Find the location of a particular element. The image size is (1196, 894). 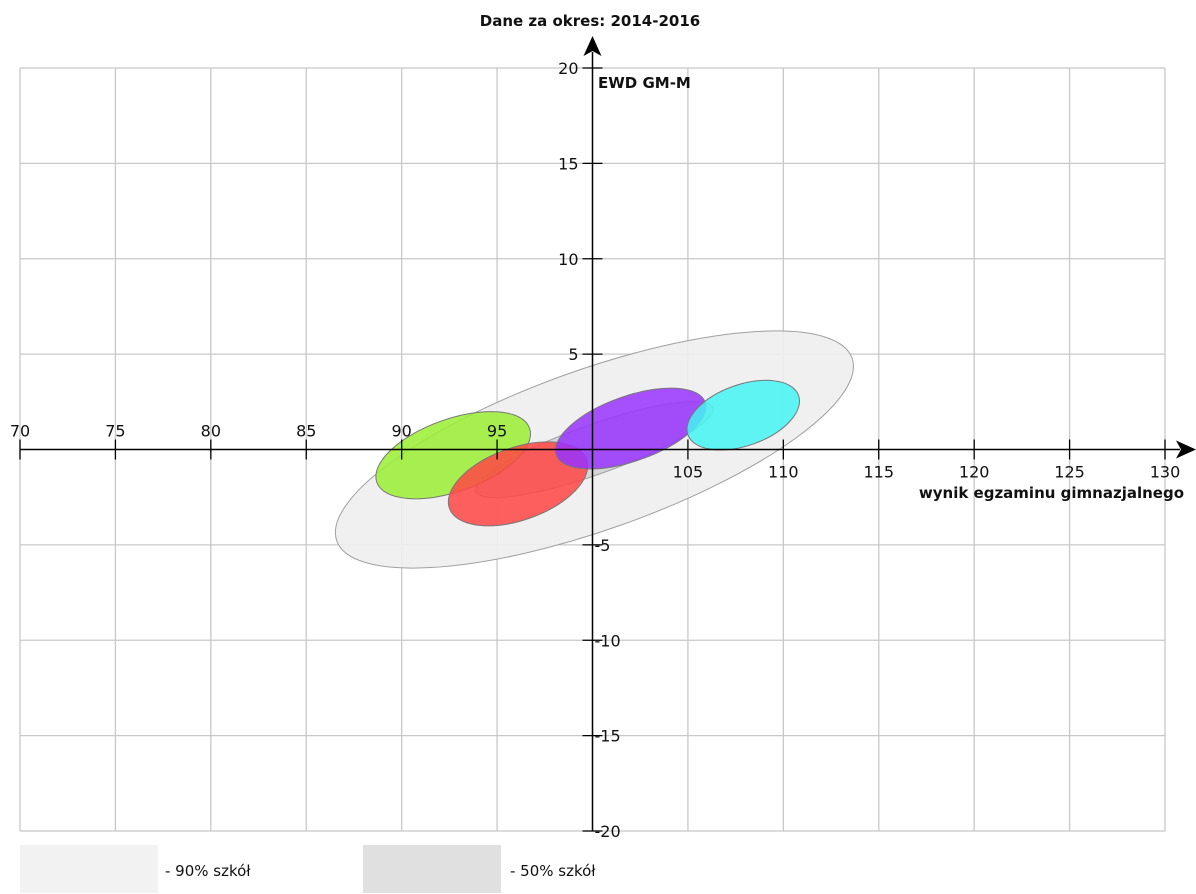

x-tick-label: 120 is located at coordinates (974, 472).